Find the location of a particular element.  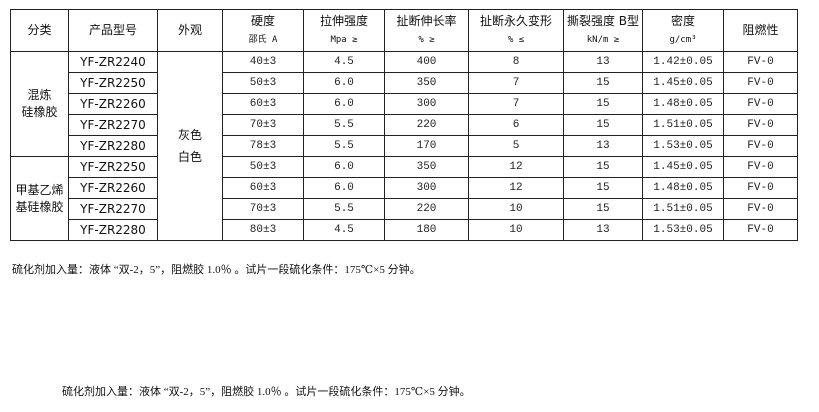

column-header-unit: g/cm³ is located at coordinates (683, 39).